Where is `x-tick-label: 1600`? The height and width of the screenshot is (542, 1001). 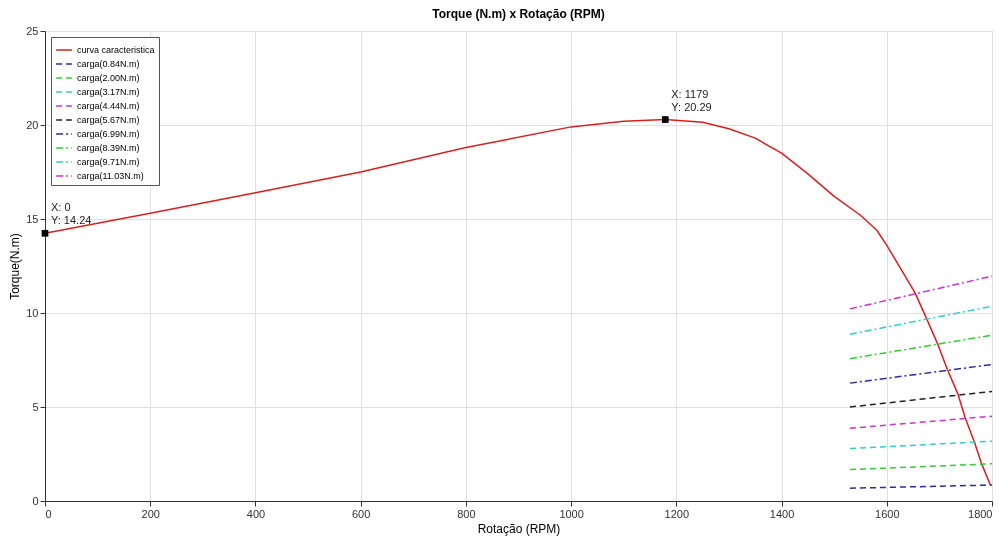 x-tick-label: 1600 is located at coordinates (887, 513).